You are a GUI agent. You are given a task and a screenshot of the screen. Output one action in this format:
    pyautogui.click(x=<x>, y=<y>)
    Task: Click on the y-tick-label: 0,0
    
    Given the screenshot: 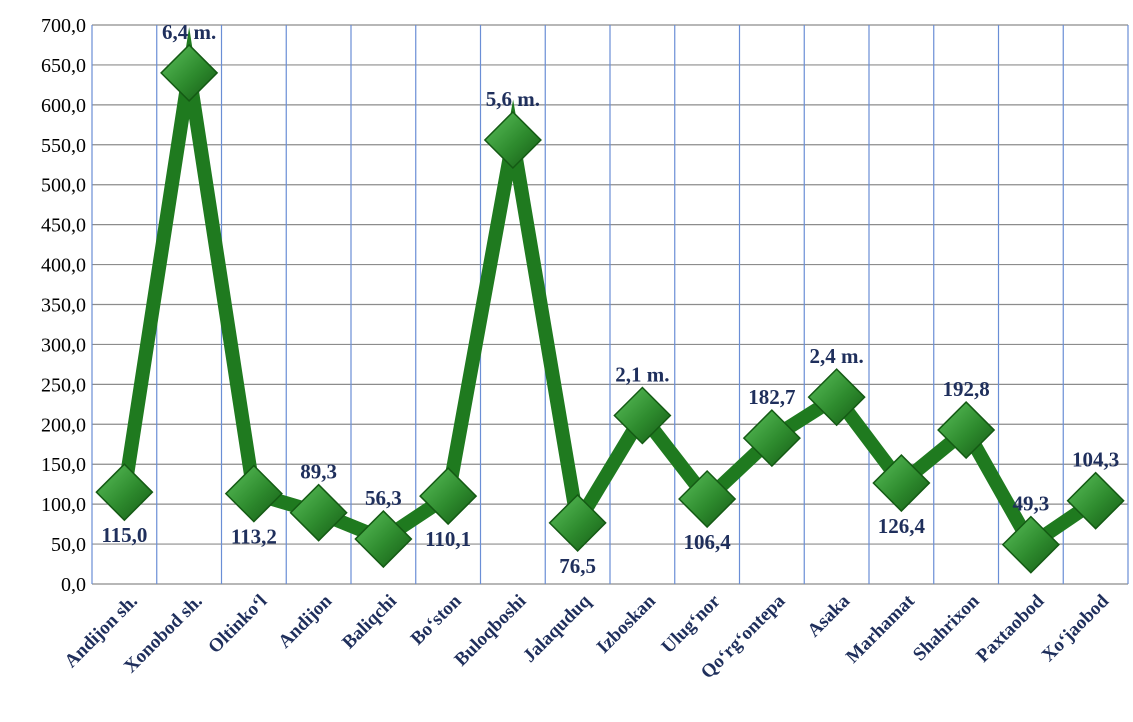 What is the action you would take?
    pyautogui.click(x=73, y=585)
    